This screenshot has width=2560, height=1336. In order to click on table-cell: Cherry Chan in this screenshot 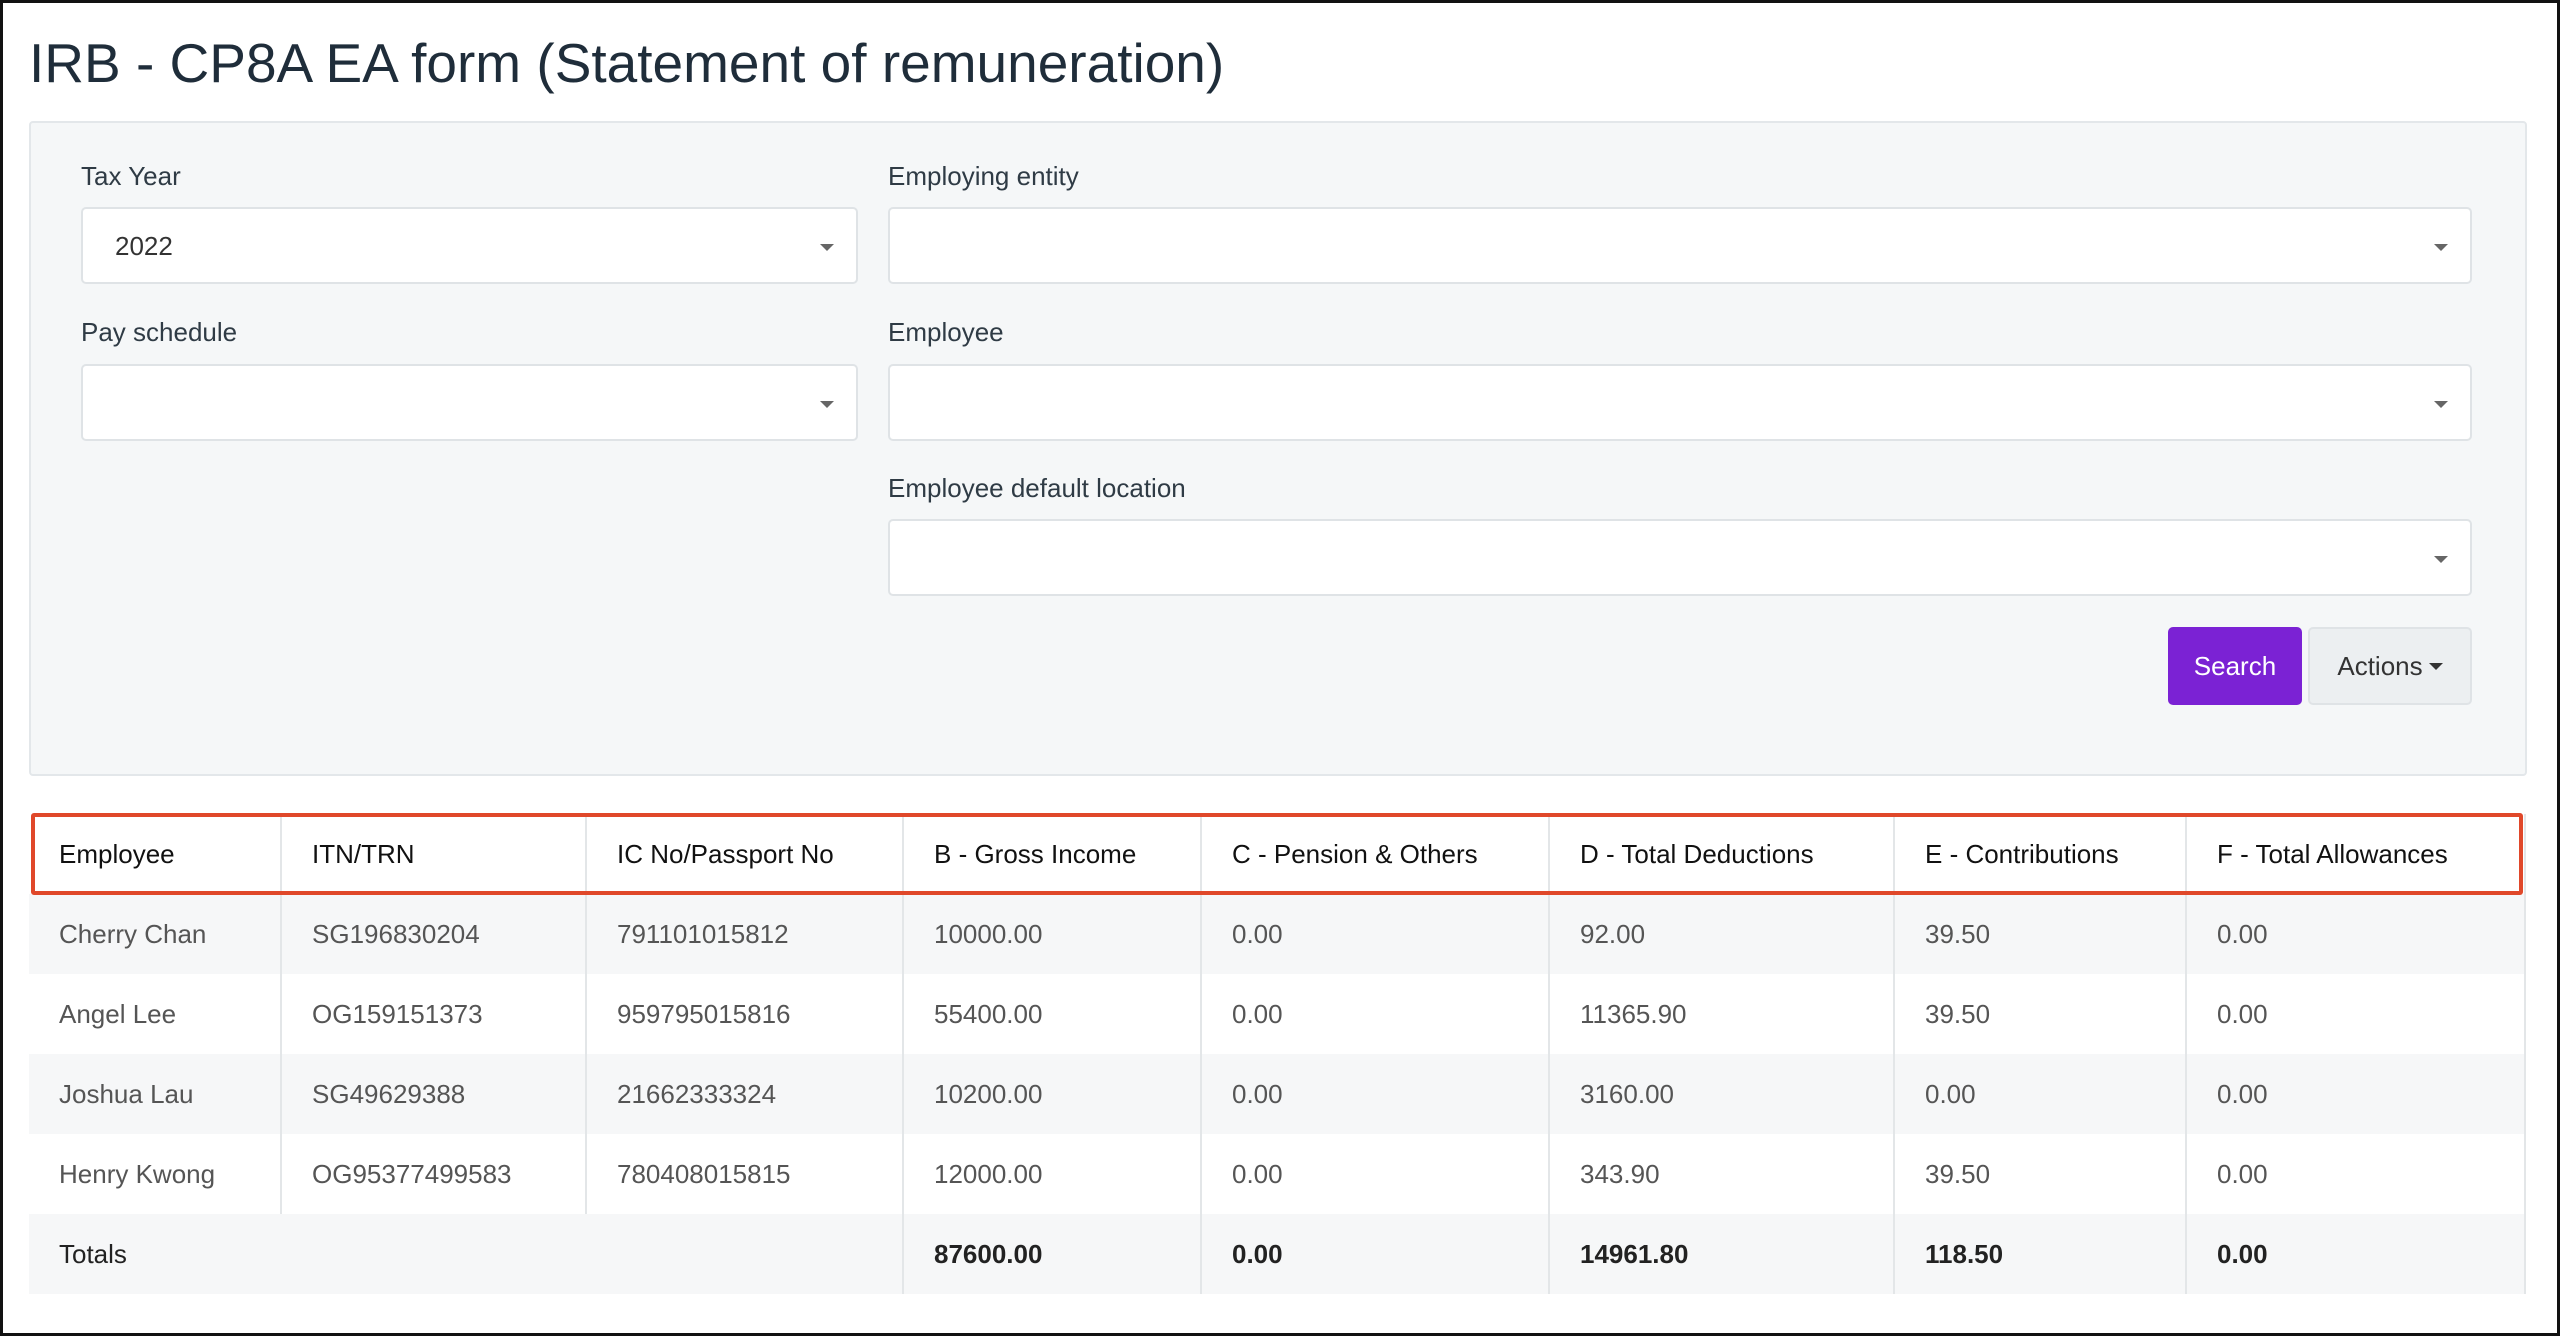, I will do `click(155, 934)`.